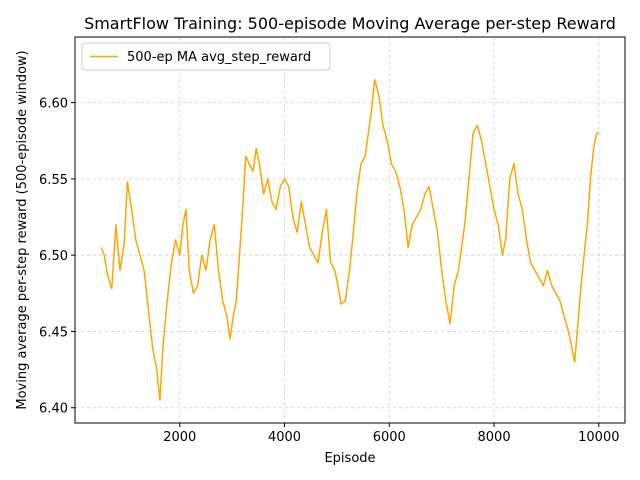 Image resolution: width=640 pixels, height=480 pixels. I want to click on x-tick-label: 10000, so click(598, 437).